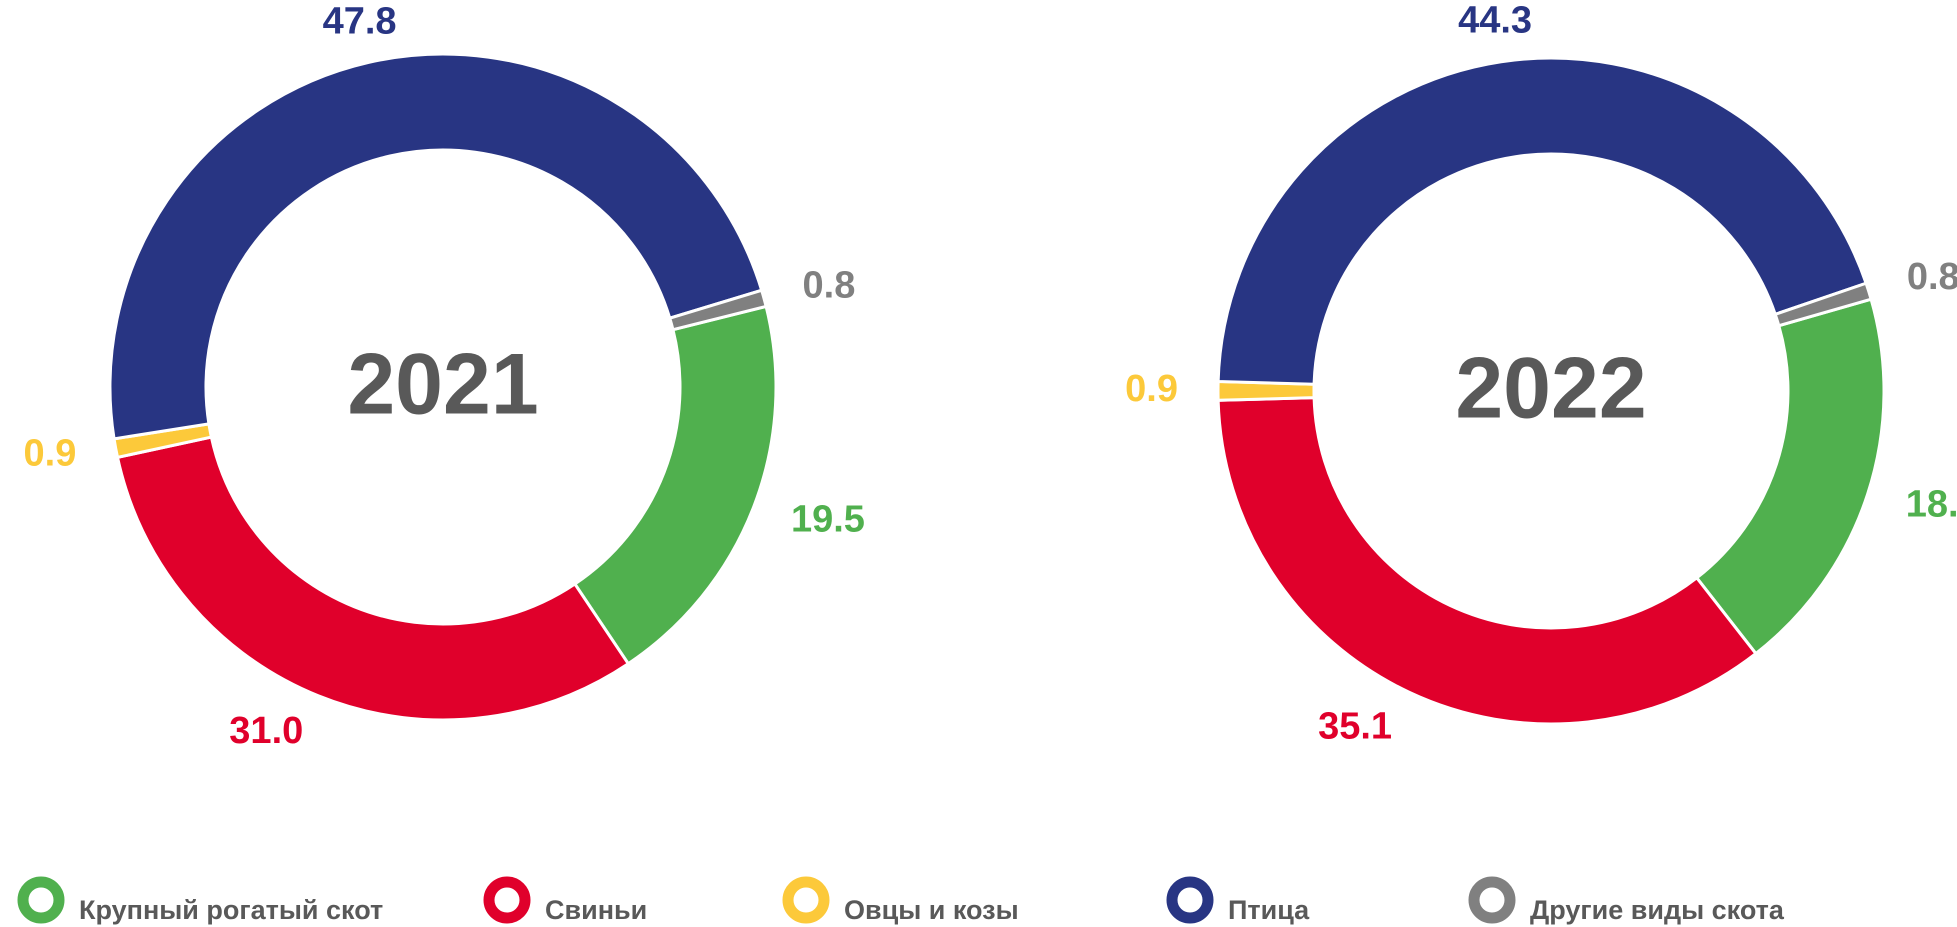 The height and width of the screenshot is (927, 1957). What do you see at coordinates (266, 731) in the screenshot?
I see `value-label: 31.0` at bounding box center [266, 731].